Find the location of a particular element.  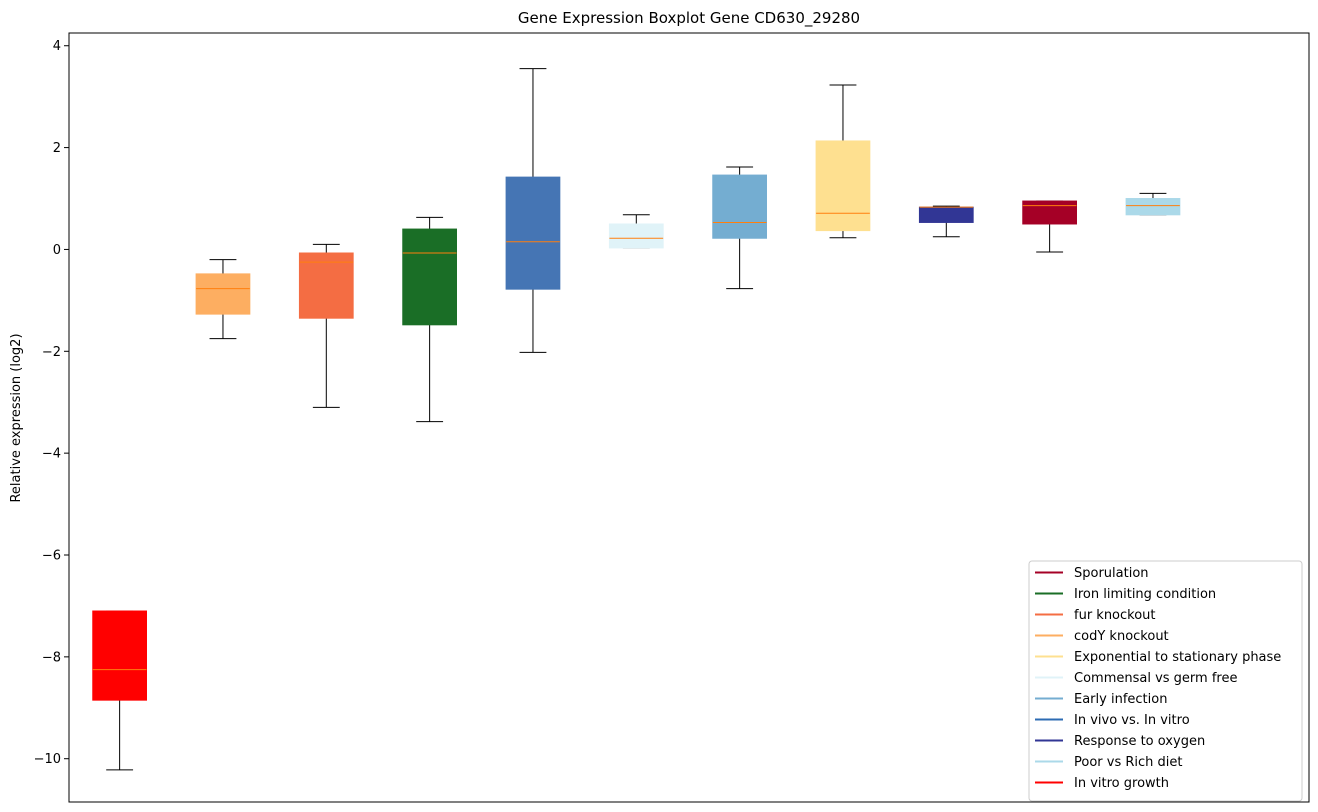

y-tick-label: −8 is located at coordinates (51, 657).